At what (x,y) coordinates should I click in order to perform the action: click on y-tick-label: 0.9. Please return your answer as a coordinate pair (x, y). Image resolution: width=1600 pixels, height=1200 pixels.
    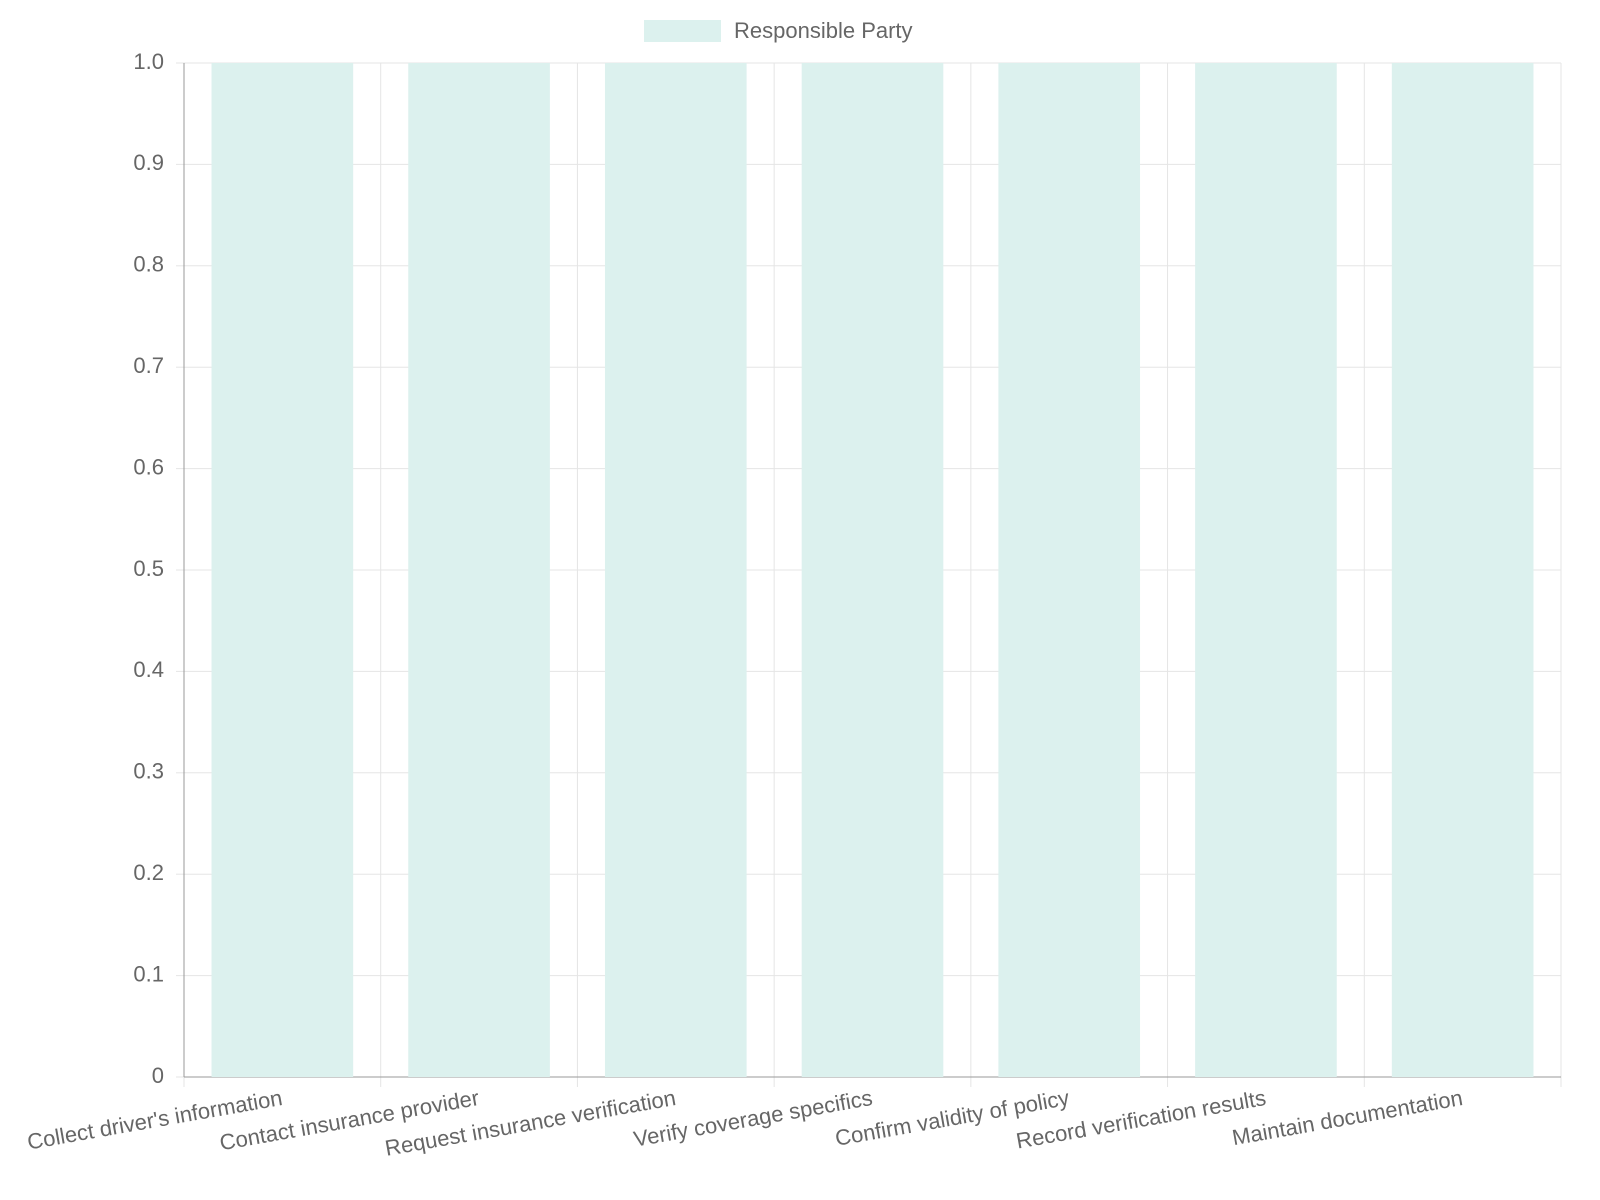
    Looking at the image, I should click on (148, 162).